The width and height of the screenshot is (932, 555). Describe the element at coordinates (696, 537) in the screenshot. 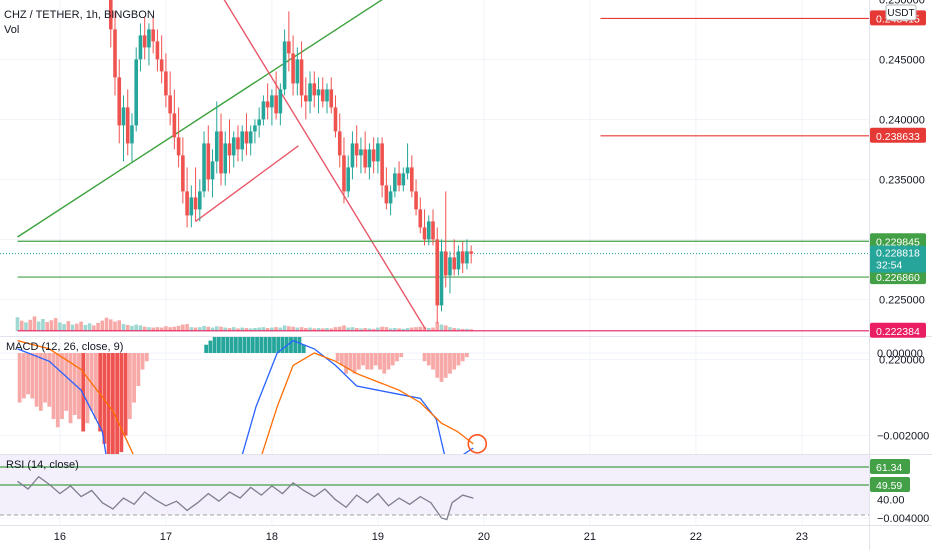

I see `x-tick-label: 22` at that location.